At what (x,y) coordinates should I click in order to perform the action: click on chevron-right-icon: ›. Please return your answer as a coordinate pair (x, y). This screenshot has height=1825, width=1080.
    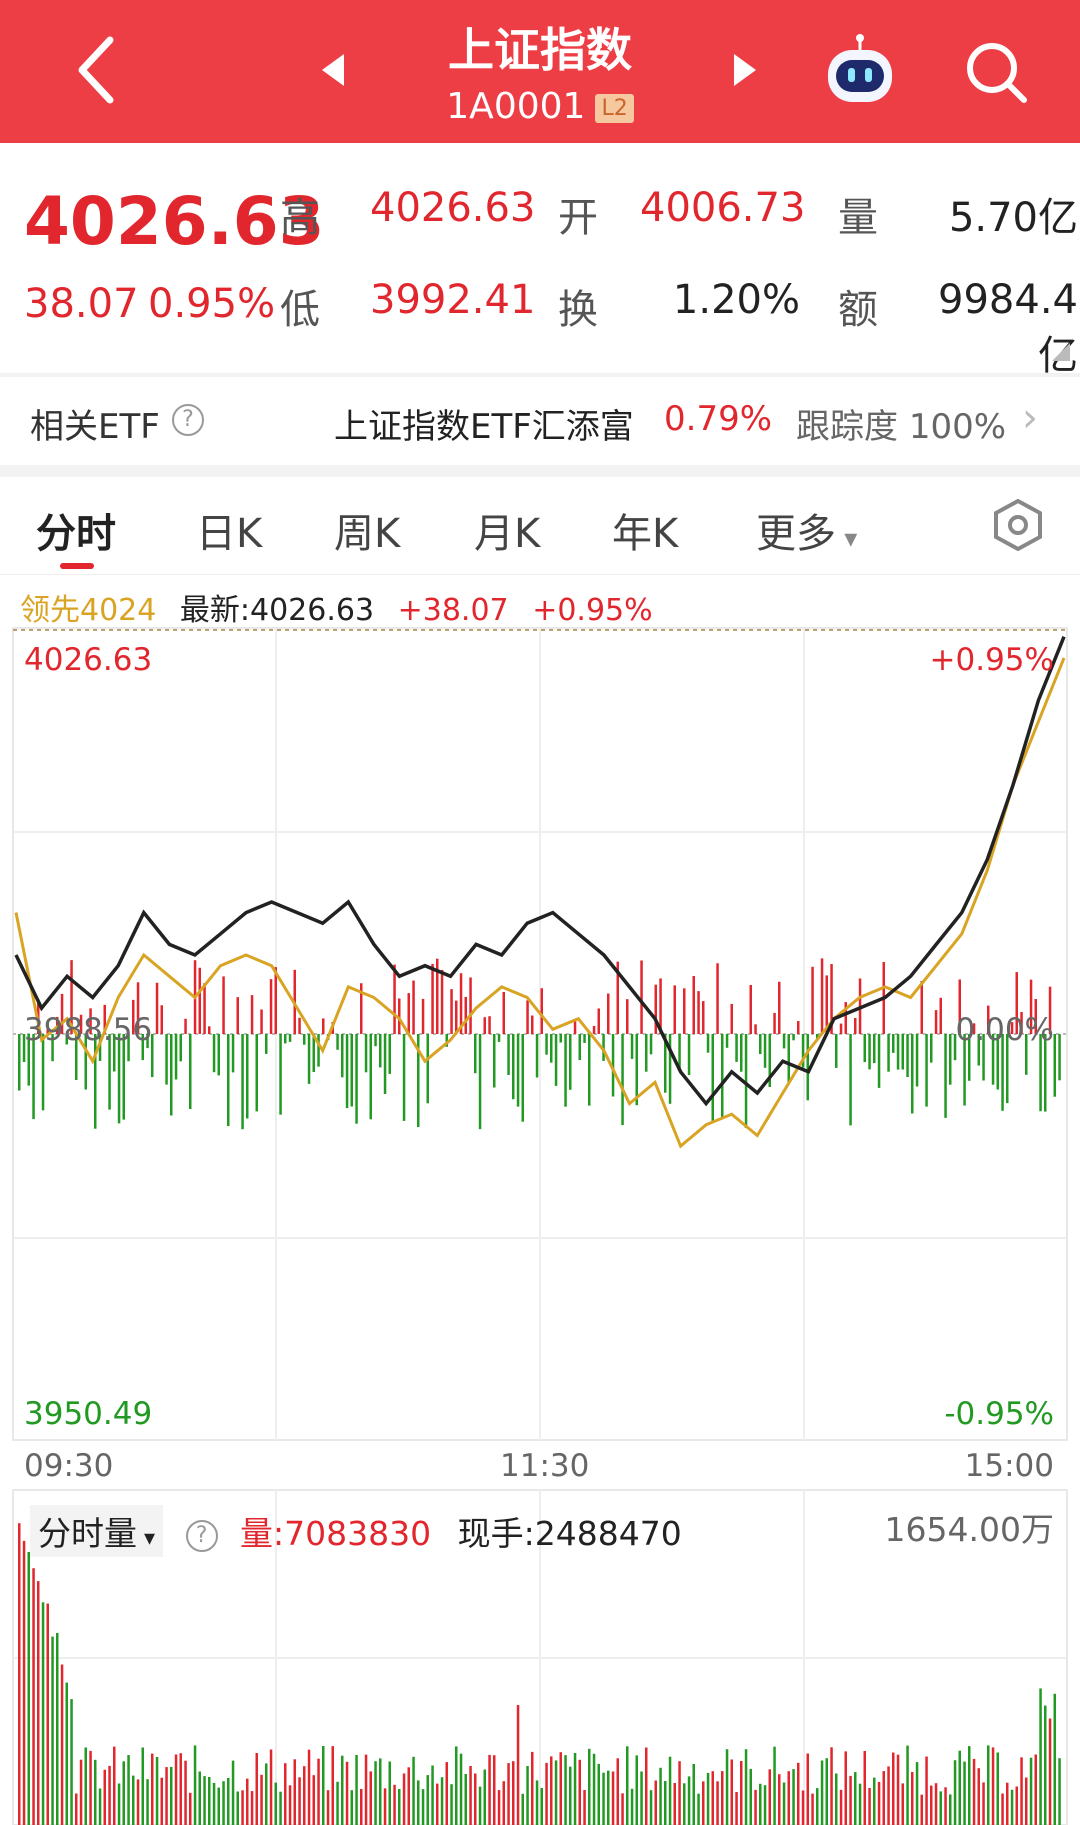
    Looking at the image, I should click on (1030, 418).